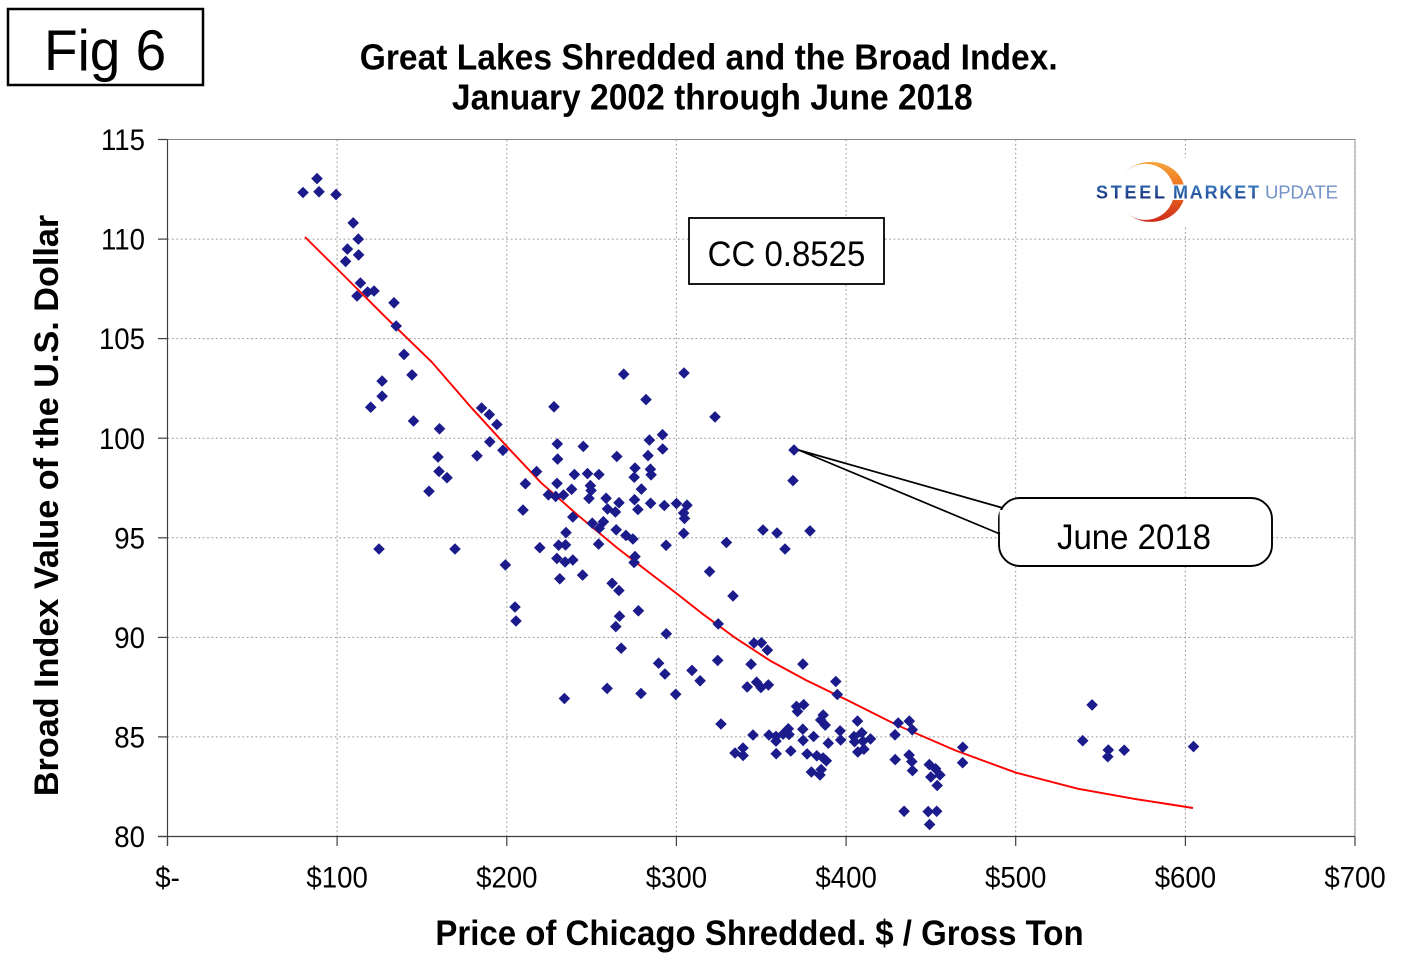 The width and height of the screenshot is (1420, 973). What do you see at coordinates (122, 339) in the screenshot?
I see `svg-text: 105` at bounding box center [122, 339].